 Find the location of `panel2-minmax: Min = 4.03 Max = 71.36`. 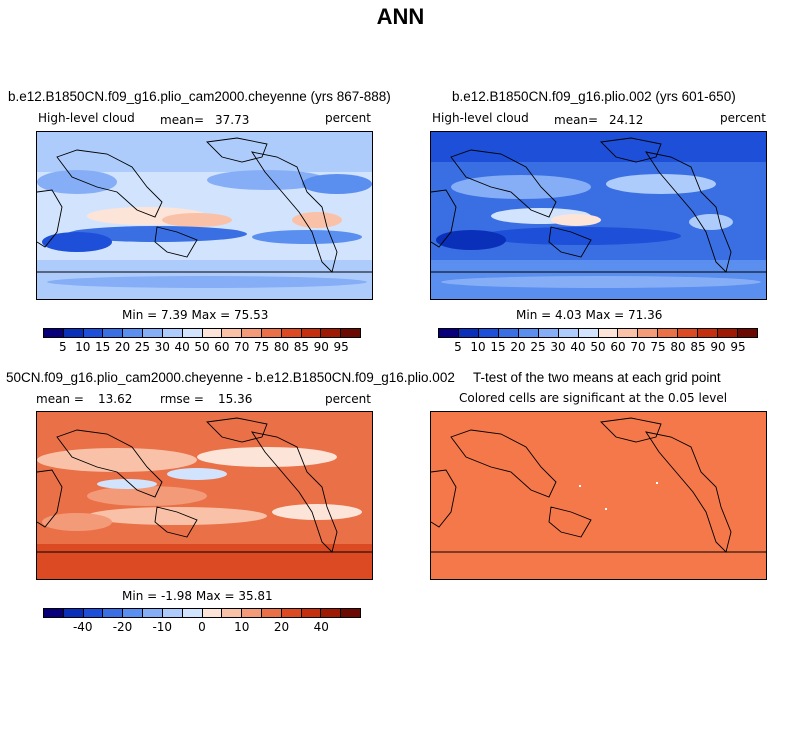

panel2-minmax: Min = 4.03 Max = 71.36 is located at coordinates (589, 315).